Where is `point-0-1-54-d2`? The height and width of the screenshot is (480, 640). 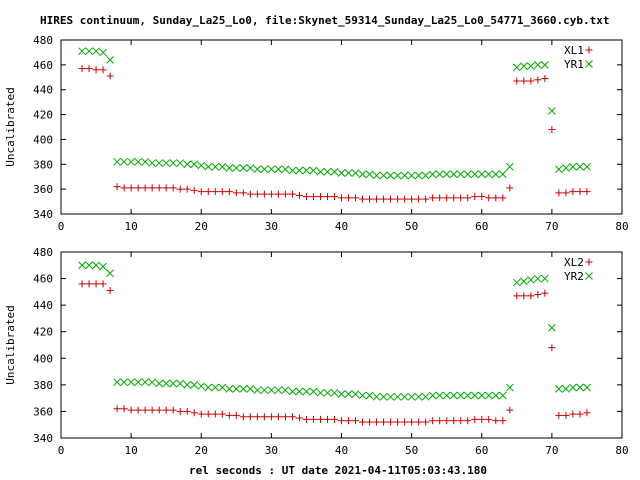
point-0-1-54-d2 is located at coordinates (460, 174).